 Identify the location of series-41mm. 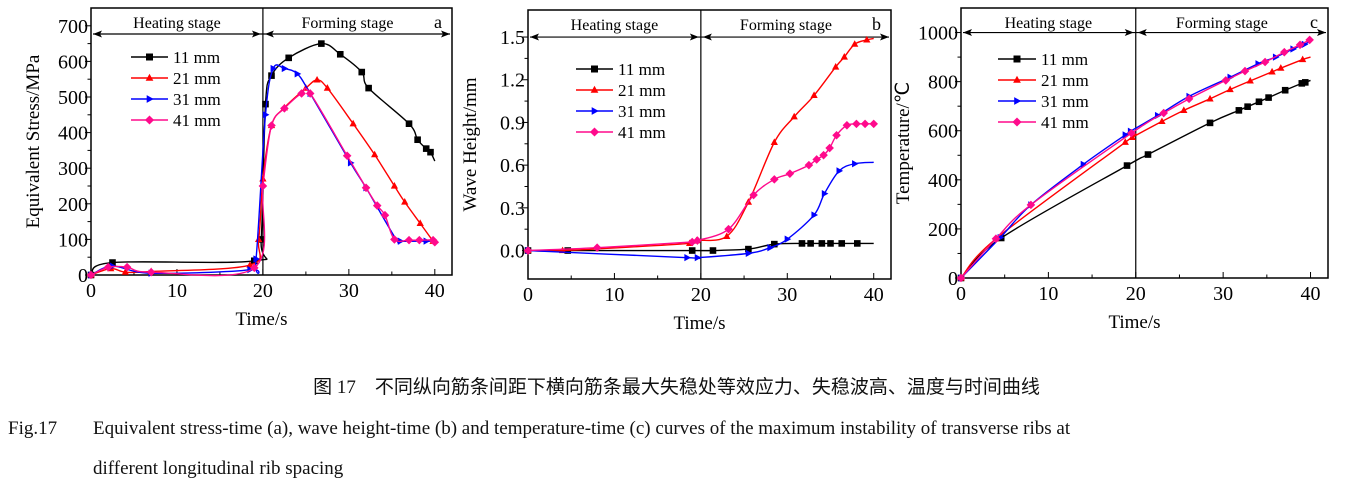
(263, 183).